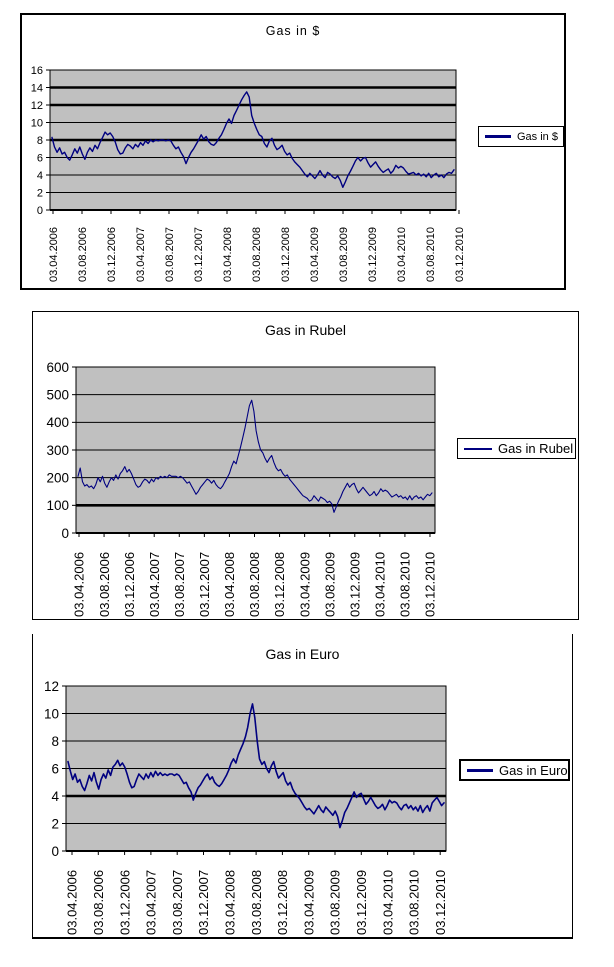 This screenshot has width=614, height=967. Describe the element at coordinates (57, 450) in the screenshot. I see `y-tick-label: 300` at that location.